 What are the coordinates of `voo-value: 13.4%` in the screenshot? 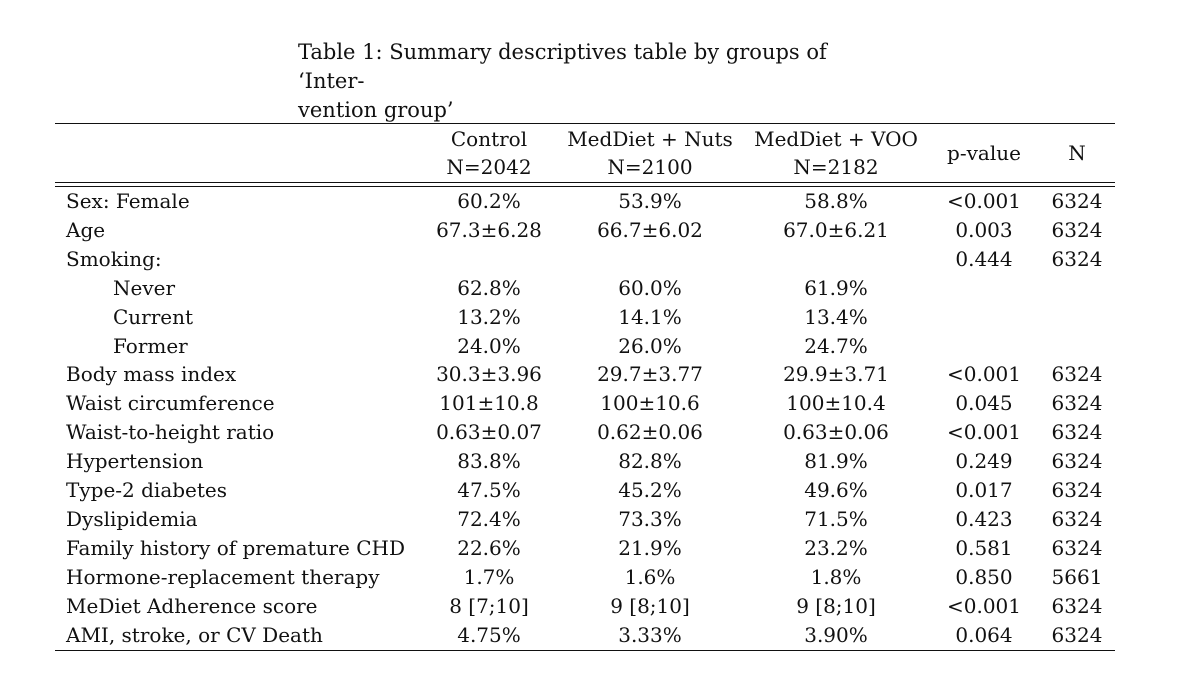 It's located at (836, 316).